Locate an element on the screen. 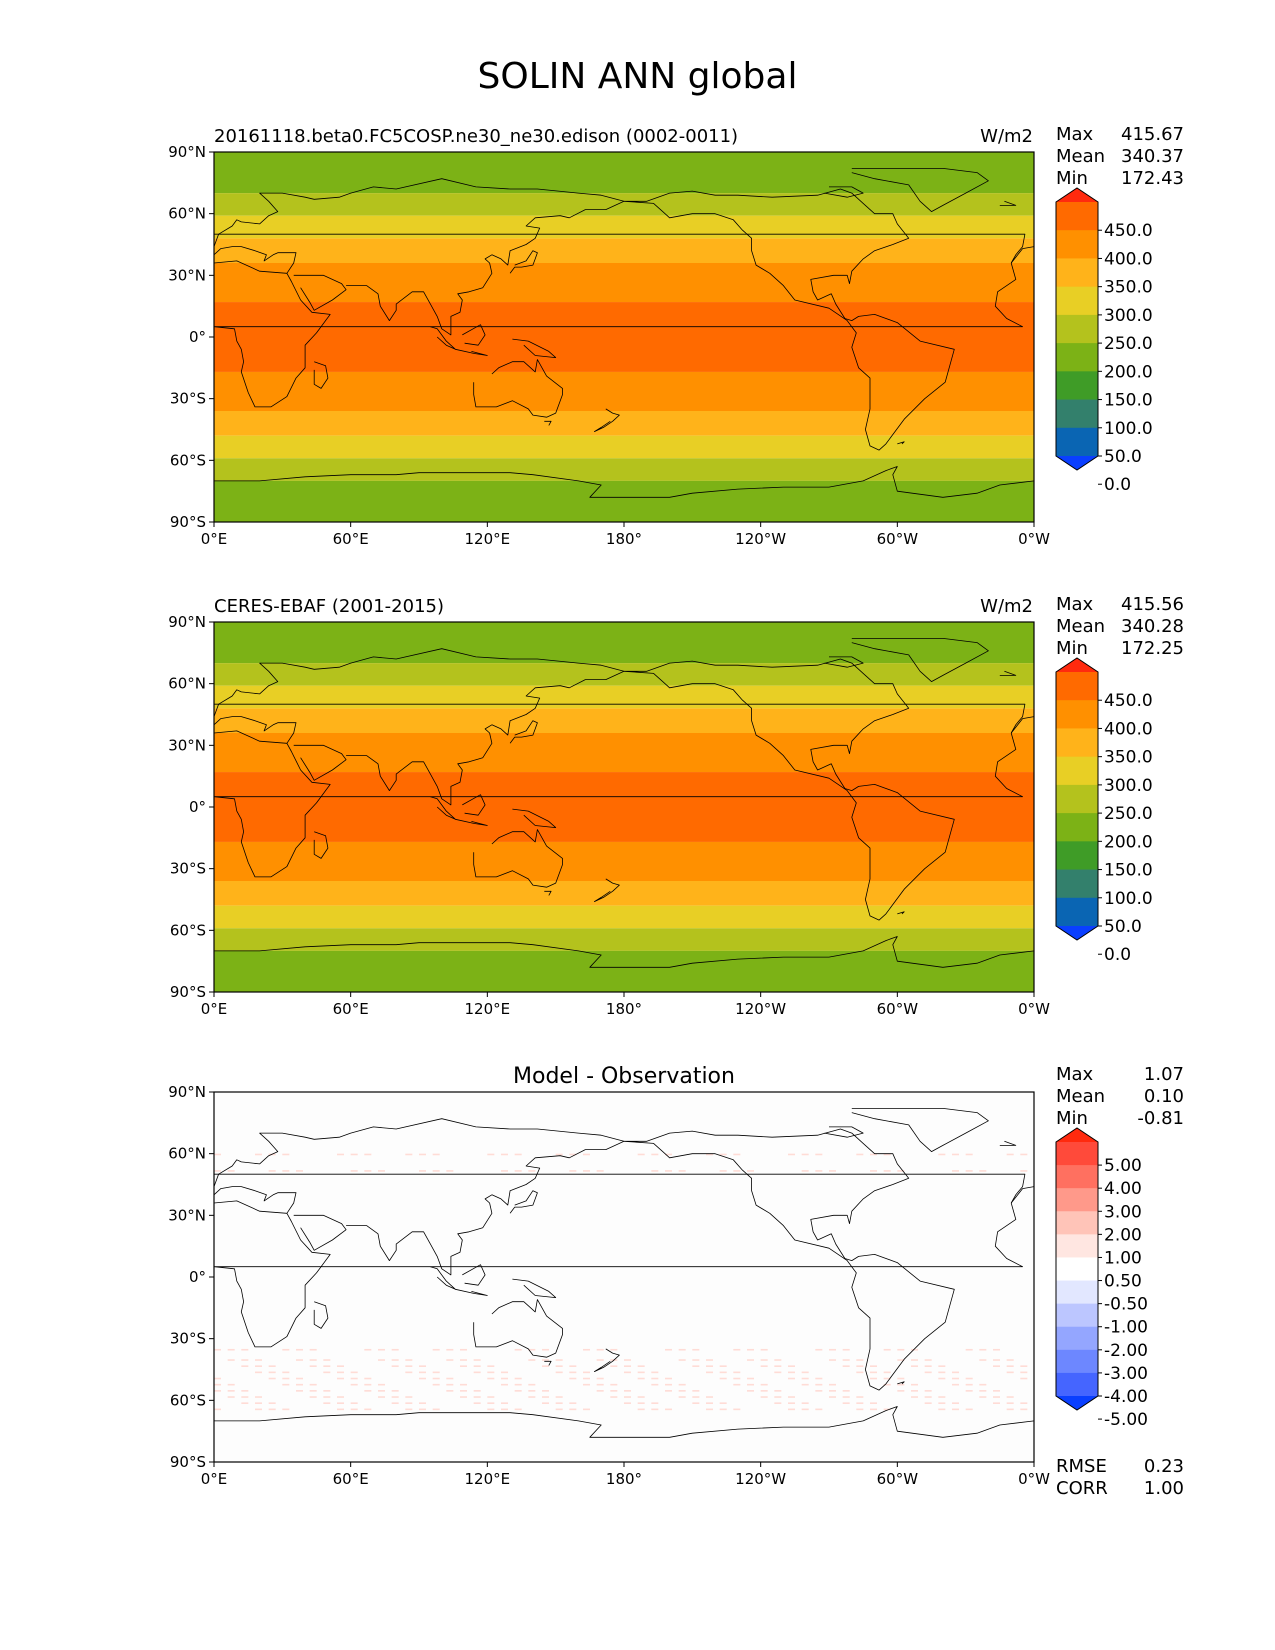  colorbar-extend-top is located at coordinates (1077, 195).